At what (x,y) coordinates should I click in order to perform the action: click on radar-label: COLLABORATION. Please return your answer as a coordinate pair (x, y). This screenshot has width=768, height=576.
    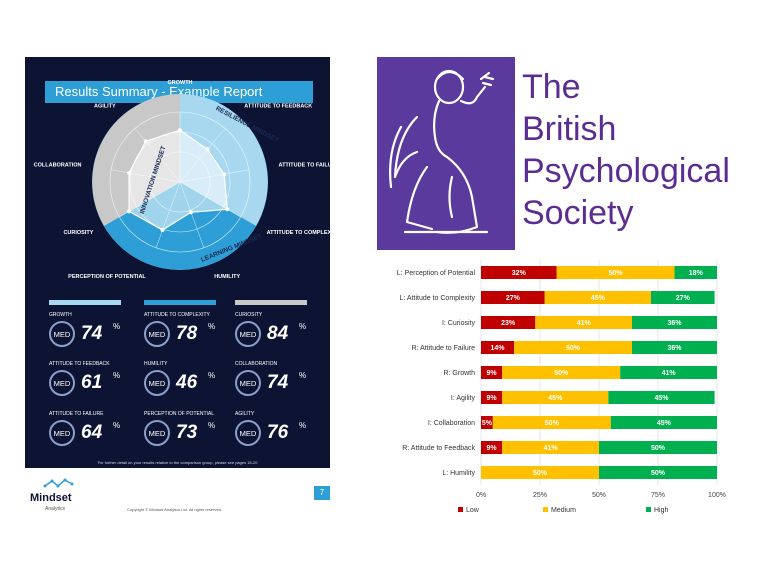
    Looking at the image, I should click on (58, 166).